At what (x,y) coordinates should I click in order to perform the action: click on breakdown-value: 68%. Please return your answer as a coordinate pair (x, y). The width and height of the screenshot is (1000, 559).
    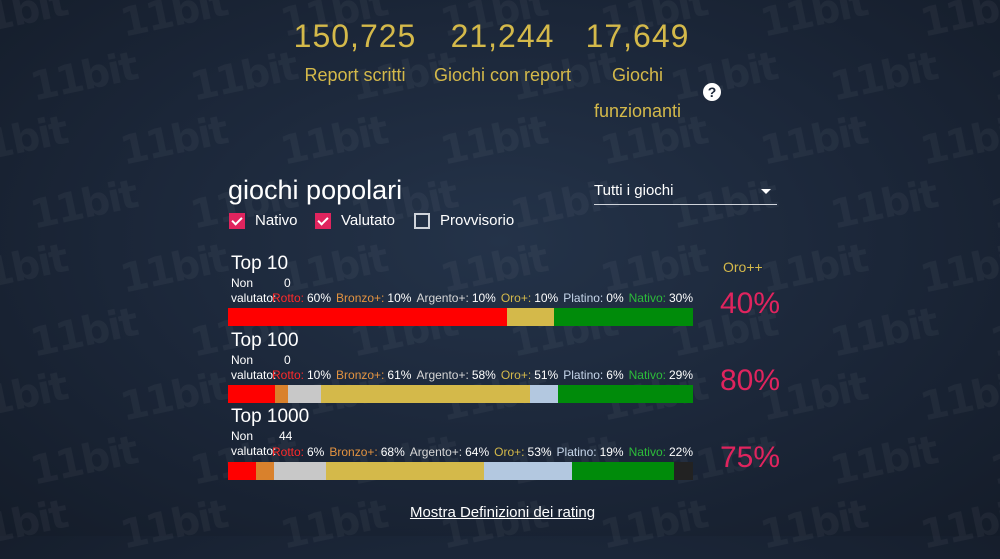
    Looking at the image, I should click on (392, 452).